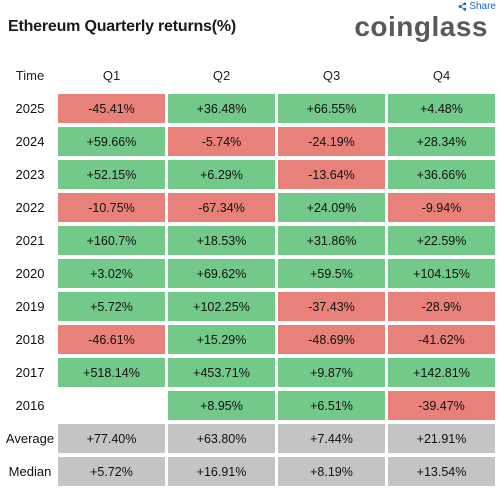 The width and height of the screenshot is (500, 497). Describe the element at coordinates (331, 141) in the screenshot. I see `return-cell: -24.19%` at that location.